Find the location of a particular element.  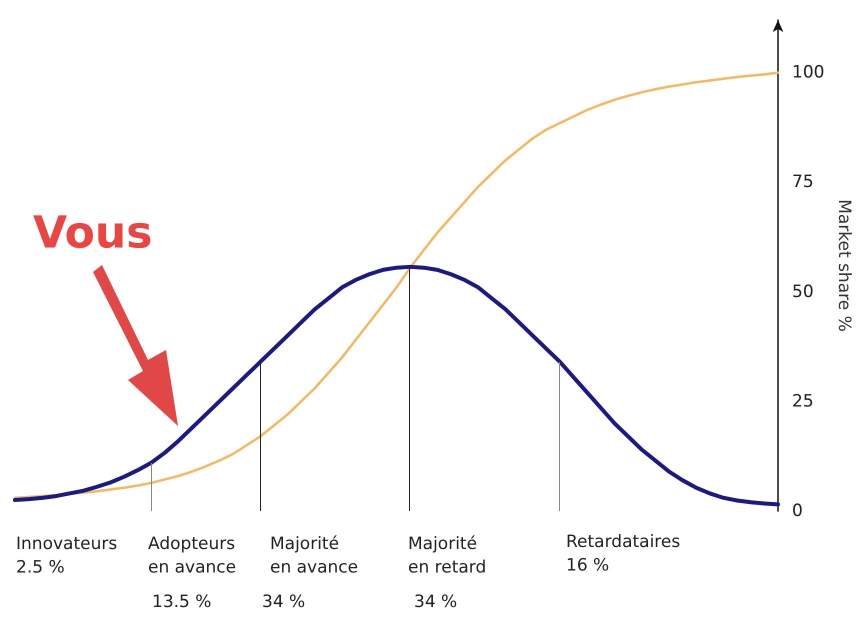

text: Majorité en retard is located at coordinates (447, 556).